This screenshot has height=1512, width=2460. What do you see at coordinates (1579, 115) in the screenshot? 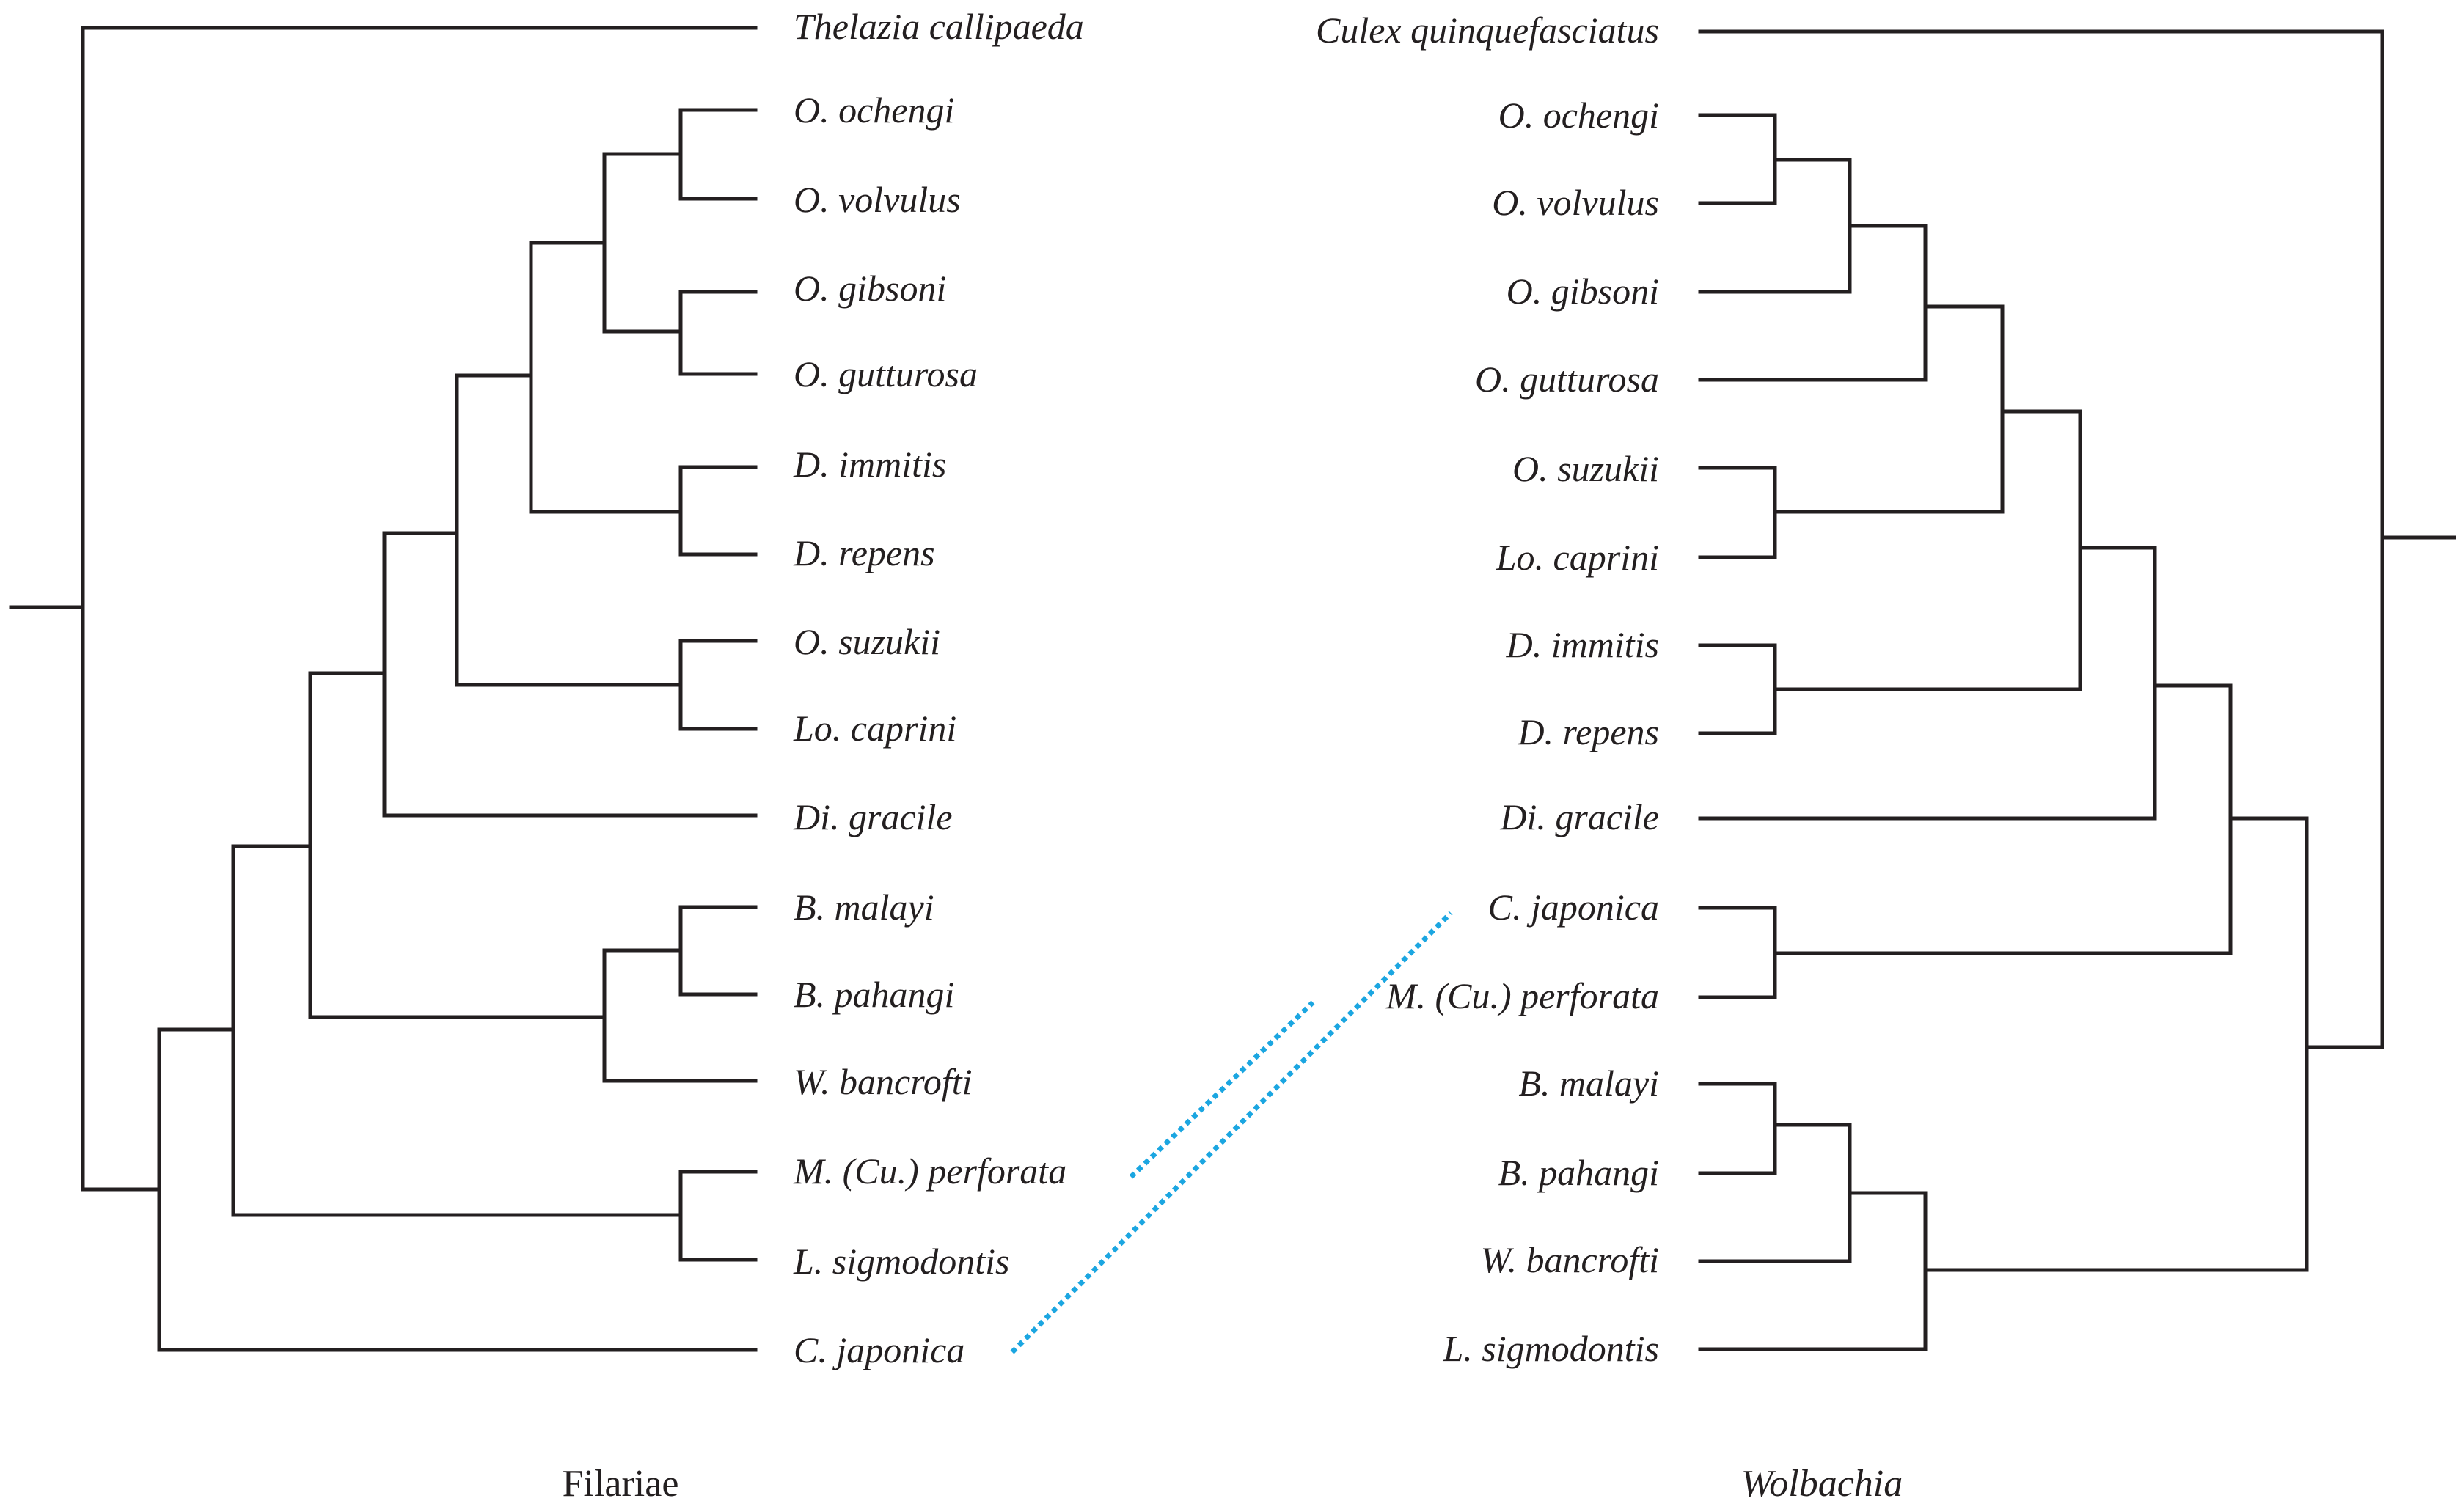
I see `wolbachia-taxon-label: O. ochengi` at bounding box center [1579, 115].